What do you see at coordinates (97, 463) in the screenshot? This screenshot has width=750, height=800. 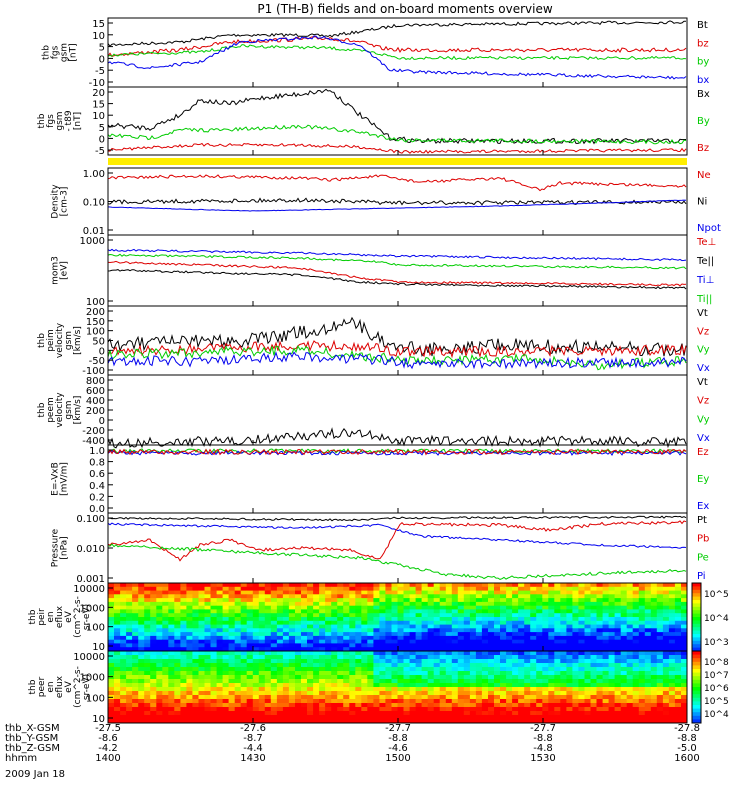 I see `y-tick-label: 0.8` at bounding box center [97, 463].